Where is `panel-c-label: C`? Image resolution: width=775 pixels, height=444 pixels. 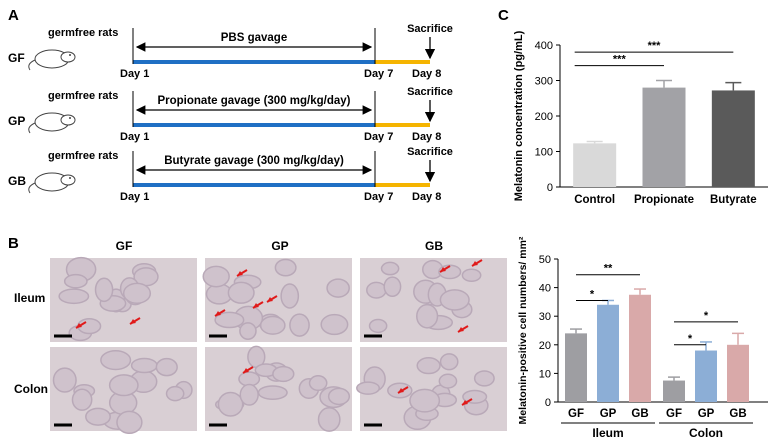
panel-c-label: C is located at coordinates (503, 15).